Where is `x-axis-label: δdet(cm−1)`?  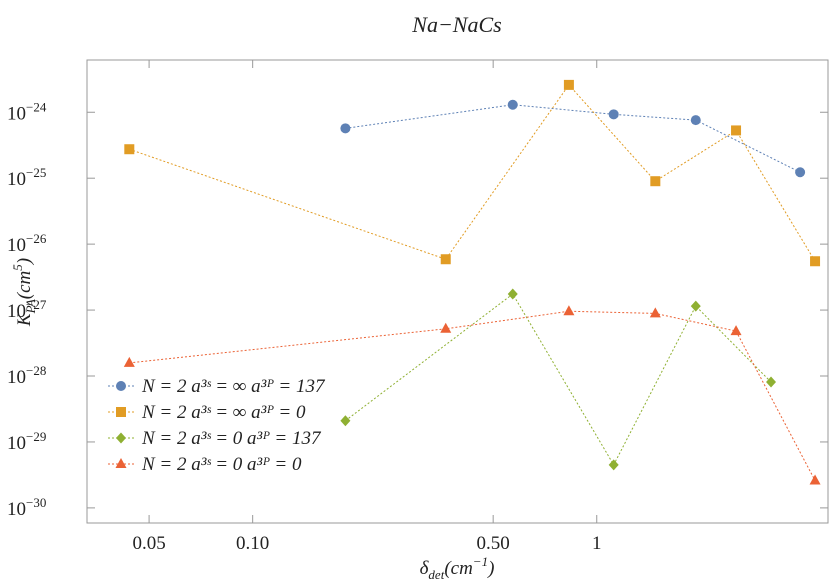
x-axis-label: δdet(cm−1) is located at coordinates (457, 567).